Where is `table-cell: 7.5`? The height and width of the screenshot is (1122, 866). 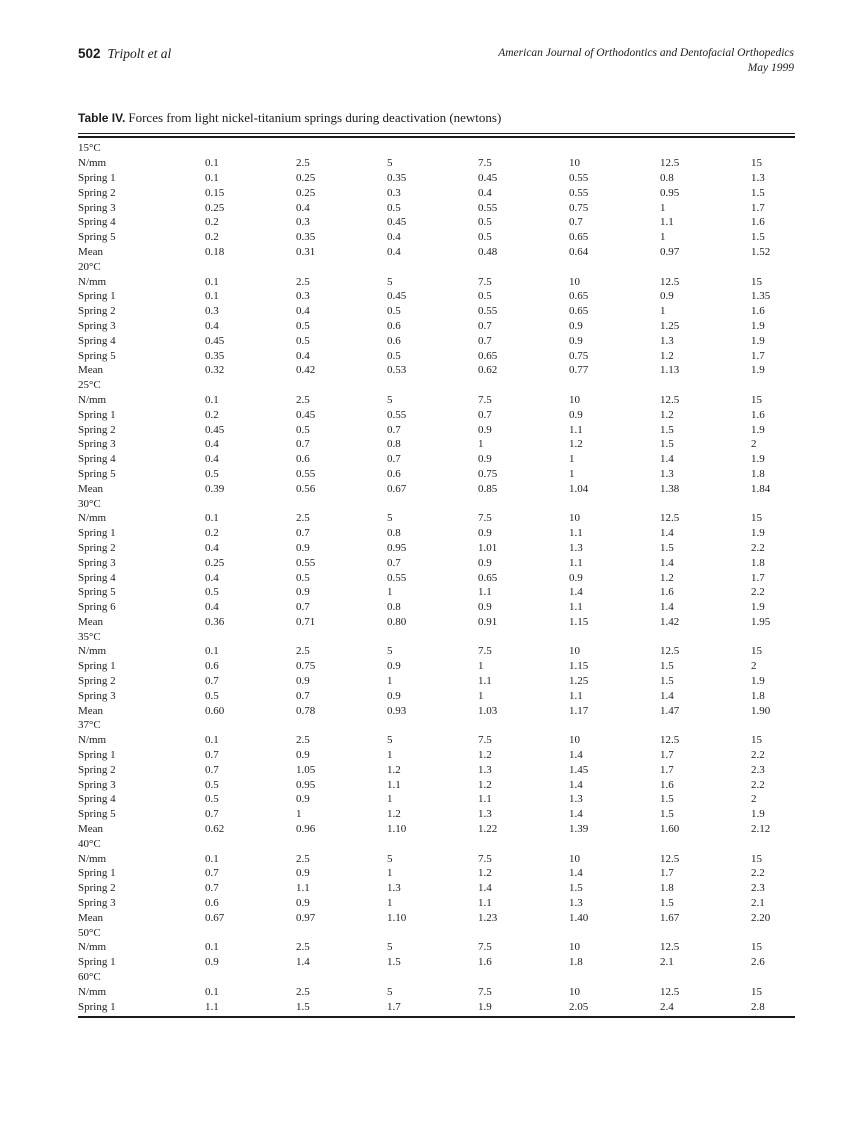
table-cell: 7.5 is located at coordinates (485, 651).